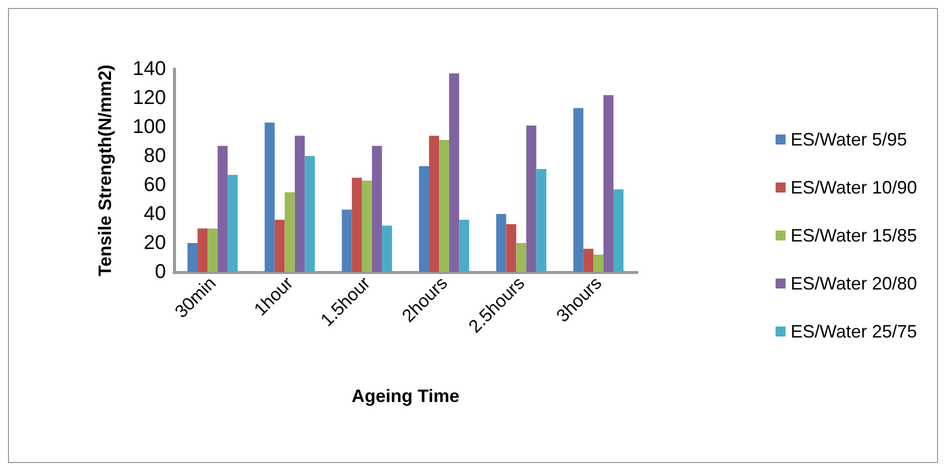 This screenshot has width=948, height=473. Describe the element at coordinates (149, 127) in the screenshot. I see `y-tick-label: 100` at that location.